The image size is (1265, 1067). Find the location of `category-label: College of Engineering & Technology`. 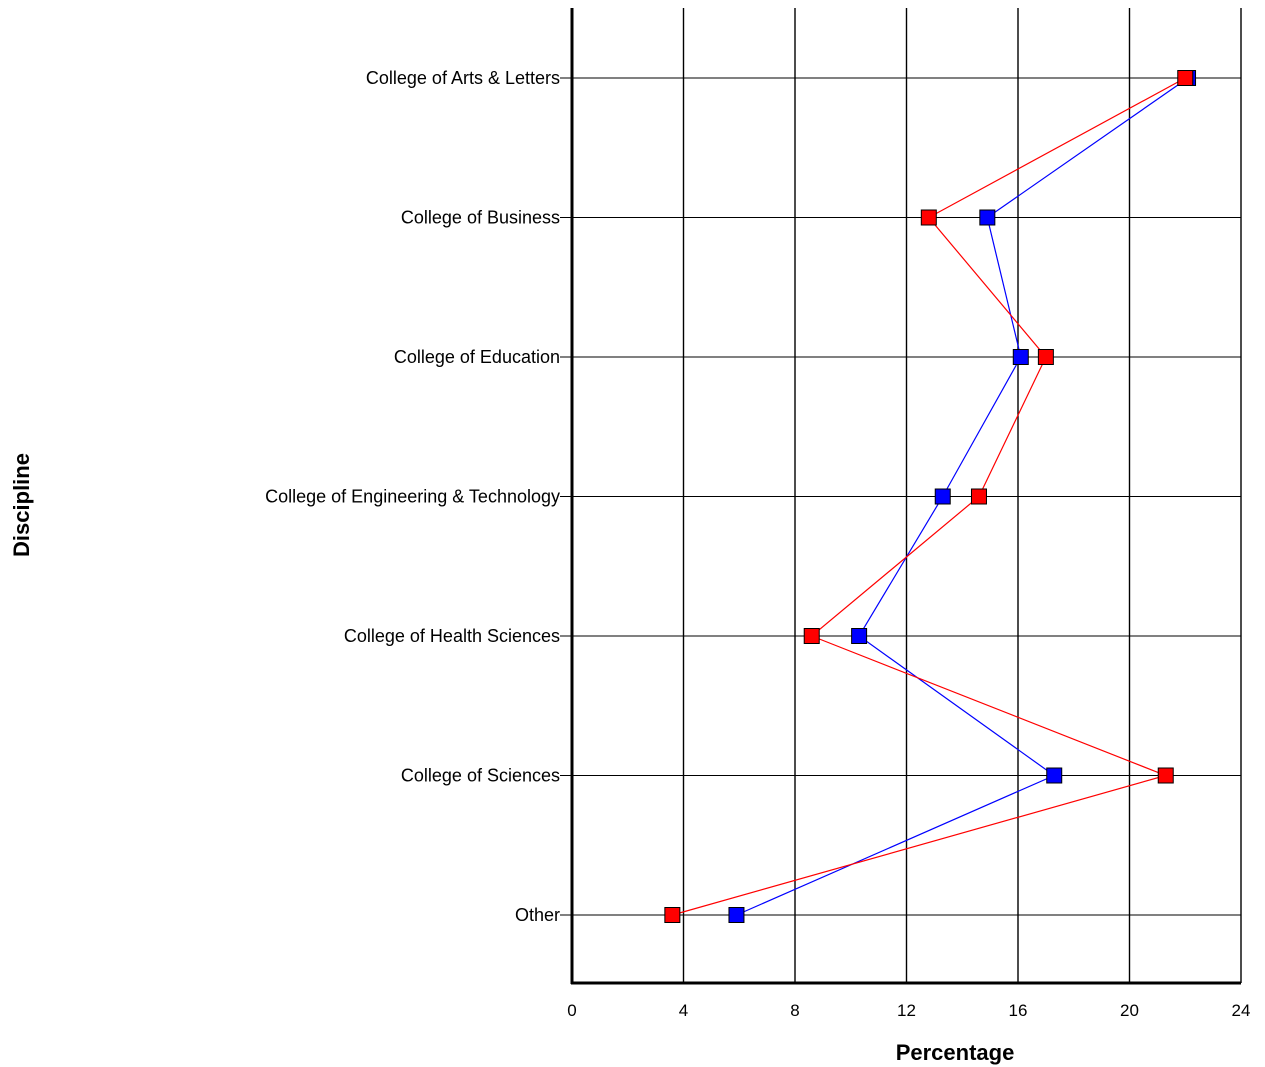

category-label: College of Engineering & Technology is located at coordinates (412, 497).